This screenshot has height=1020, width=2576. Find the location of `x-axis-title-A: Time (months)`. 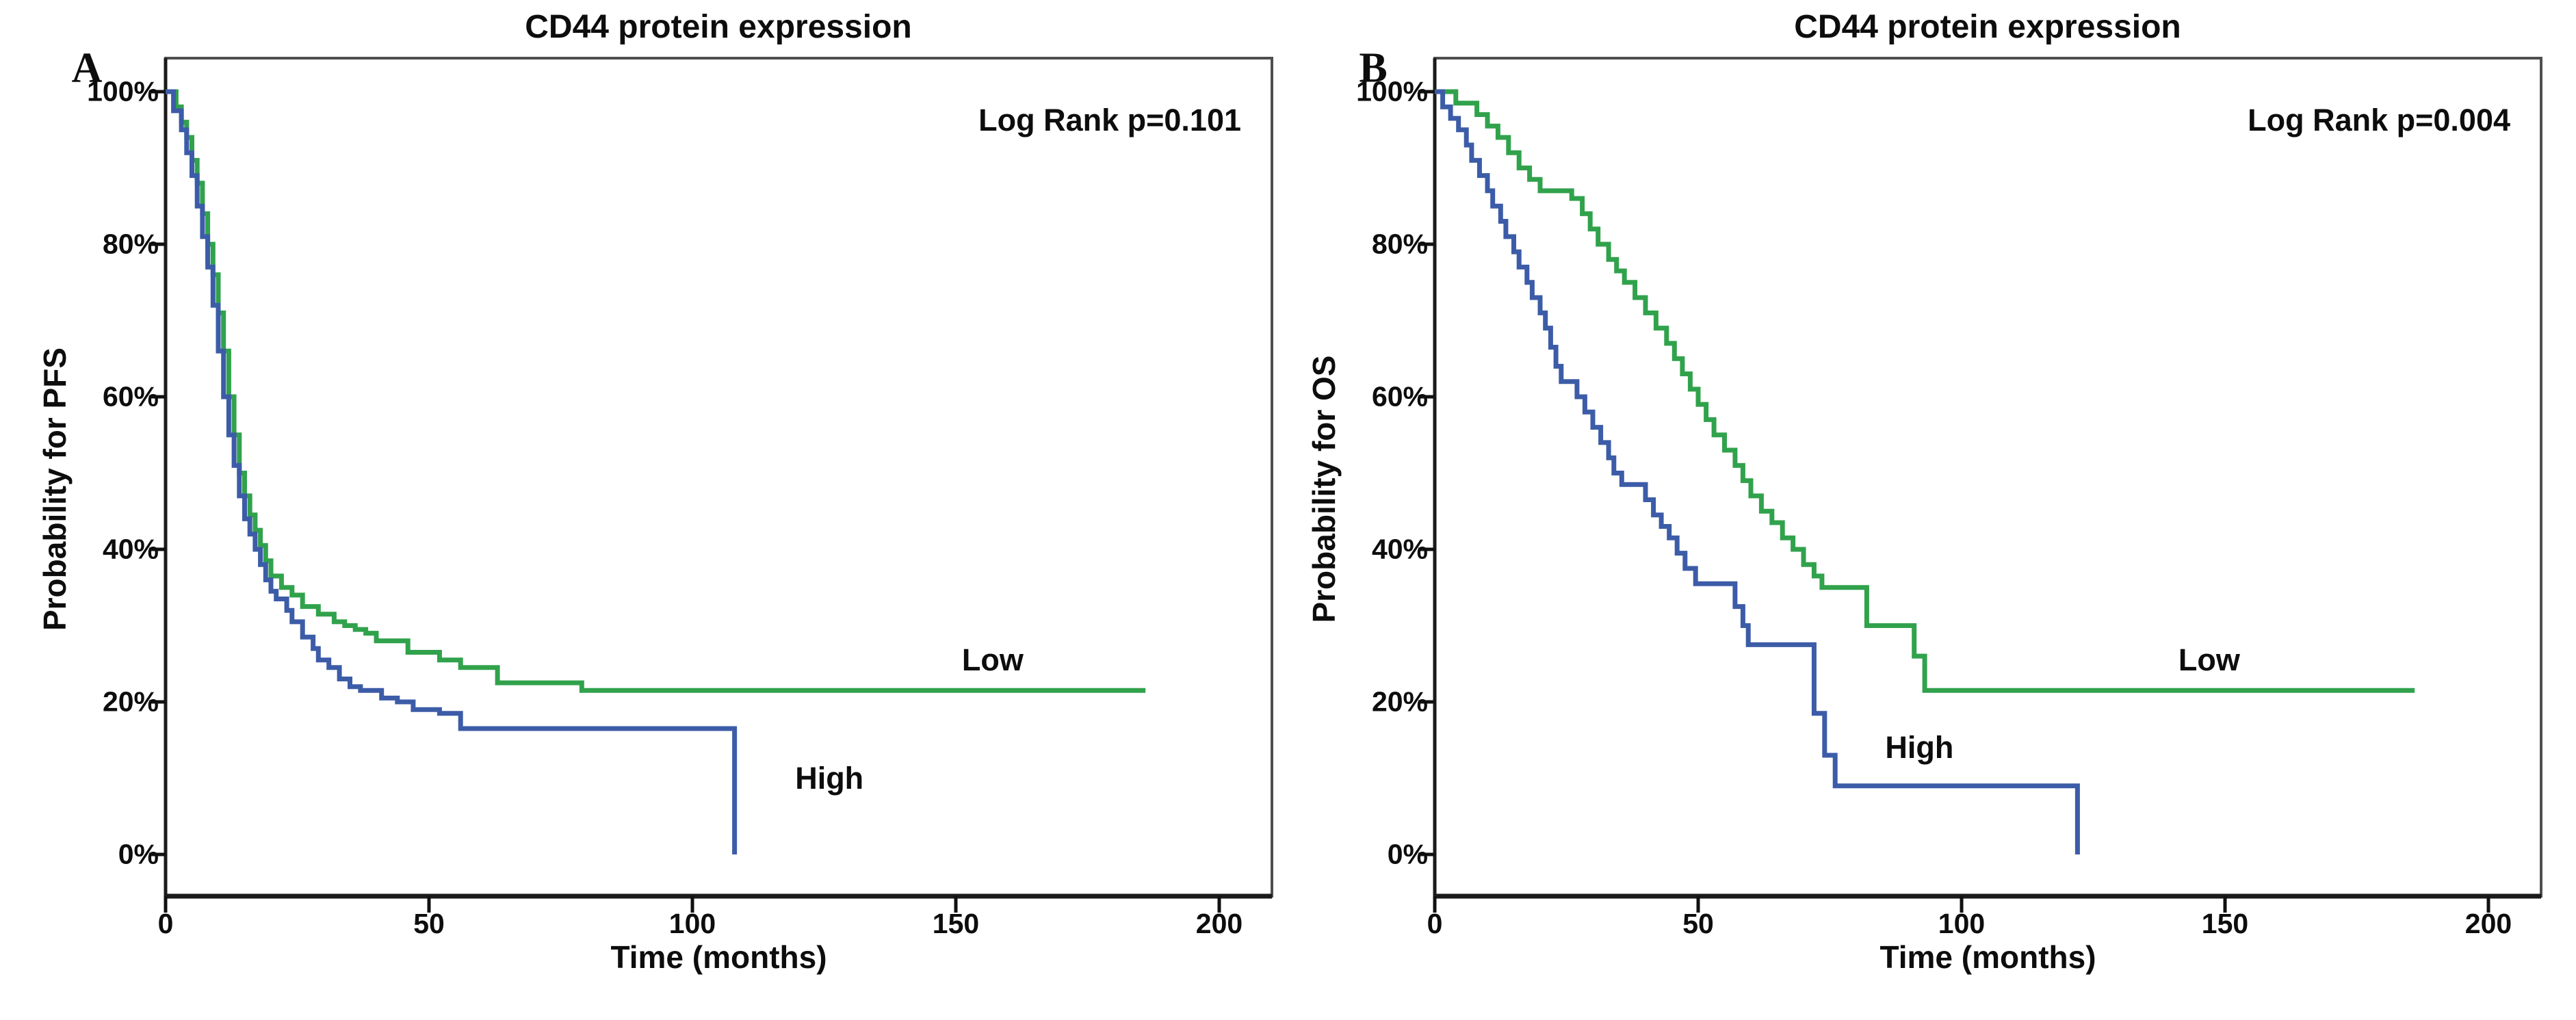

x-axis-title-A: Time (months) is located at coordinates (718, 957).